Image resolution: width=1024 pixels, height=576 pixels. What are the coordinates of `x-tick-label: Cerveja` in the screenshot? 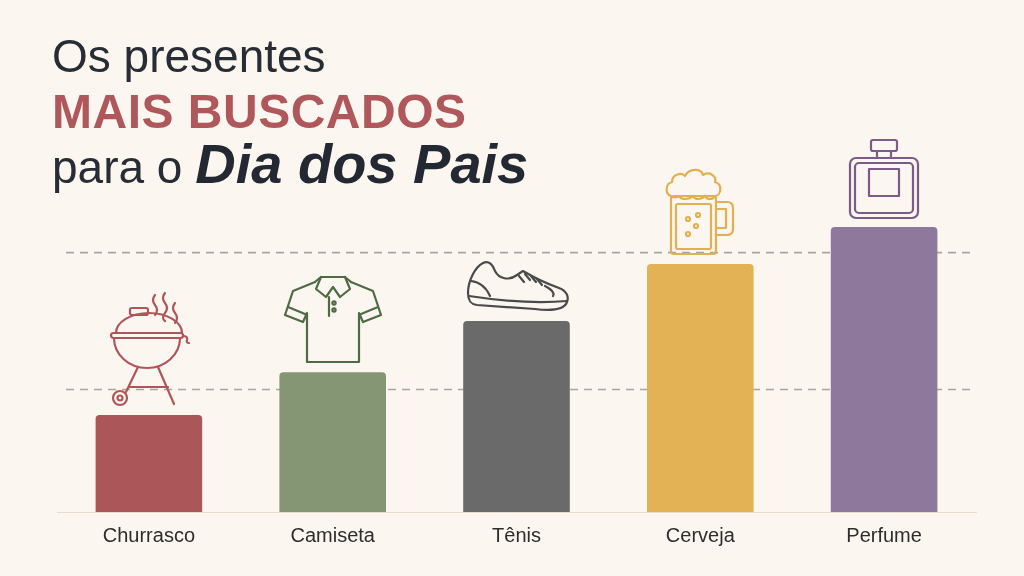 It's located at (700, 534).